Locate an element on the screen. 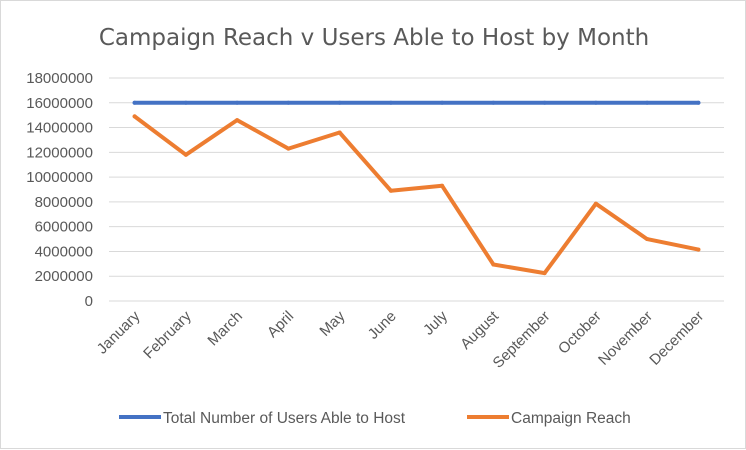  y-tick-label: 16000000 is located at coordinates (59, 103).